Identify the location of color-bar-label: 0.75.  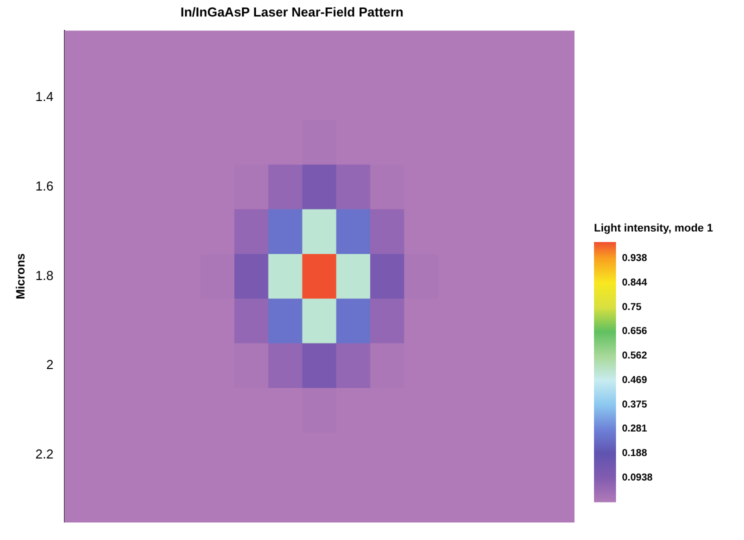
(632, 307).